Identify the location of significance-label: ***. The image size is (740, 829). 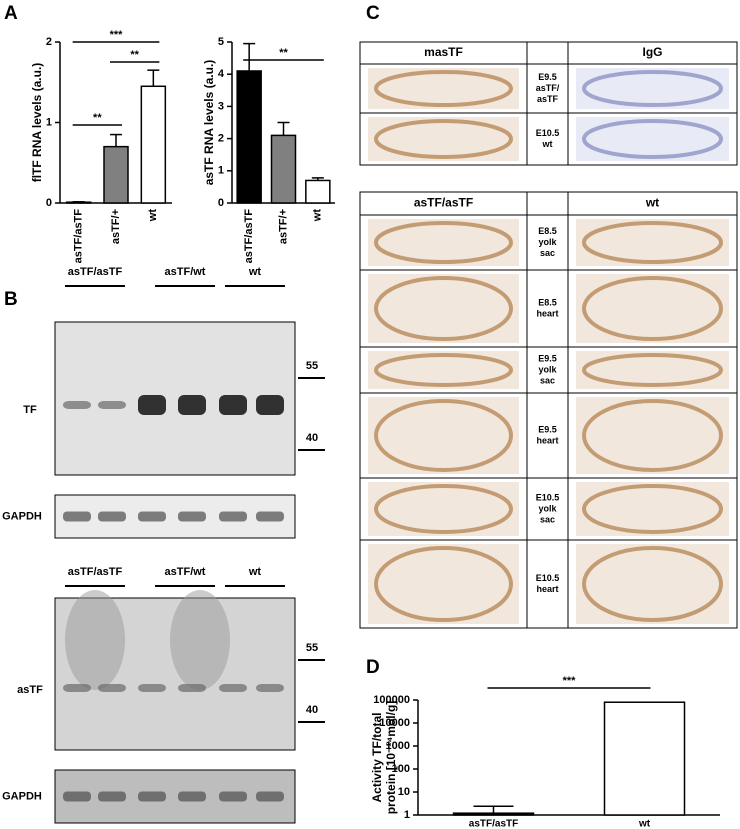
(570, 681).